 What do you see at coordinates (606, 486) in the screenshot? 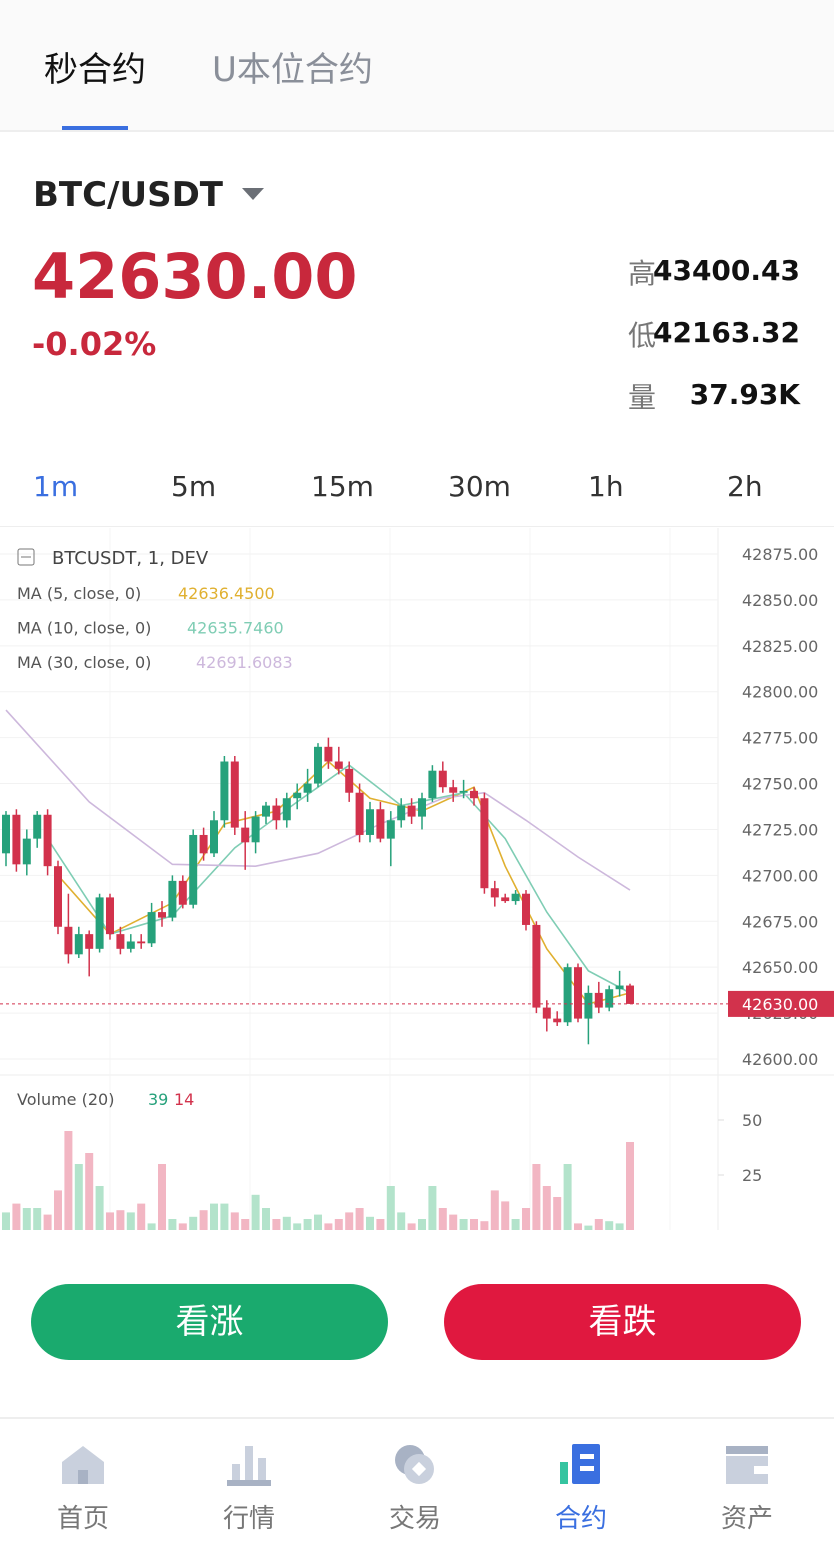
I see `interval-tab: 1h` at bounding box center [606, 486].